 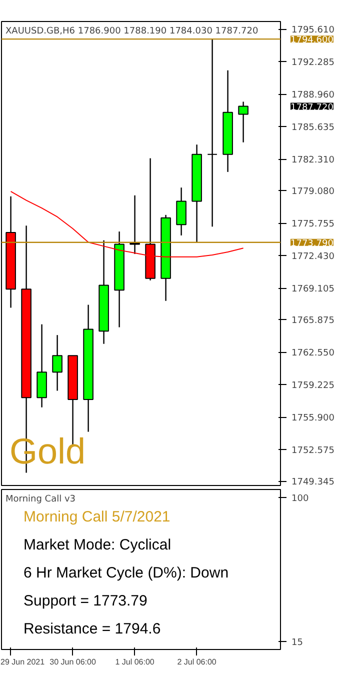 I want to click on text: 1787.720, so click(x=312, y=107).